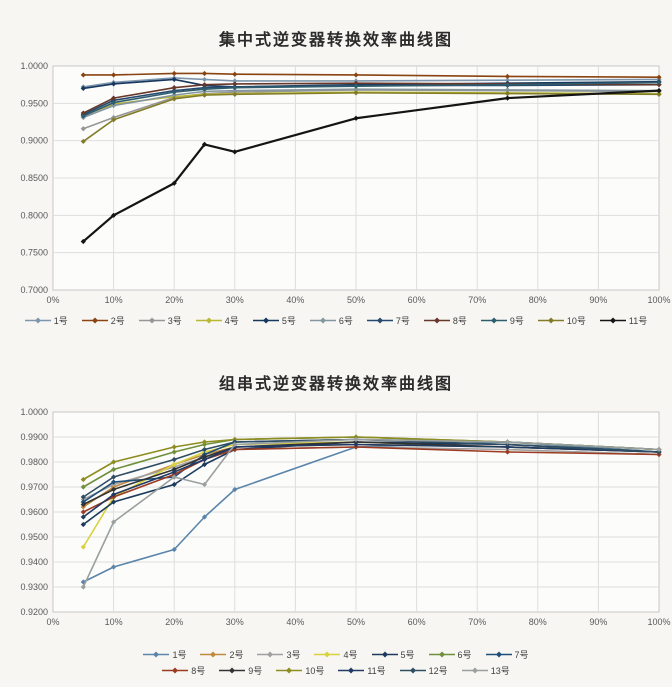 The image size is (672, 687). Describe the element at coordinates (60, 321) in the screenshot. I see `legend-item-label: 1号` at that location.